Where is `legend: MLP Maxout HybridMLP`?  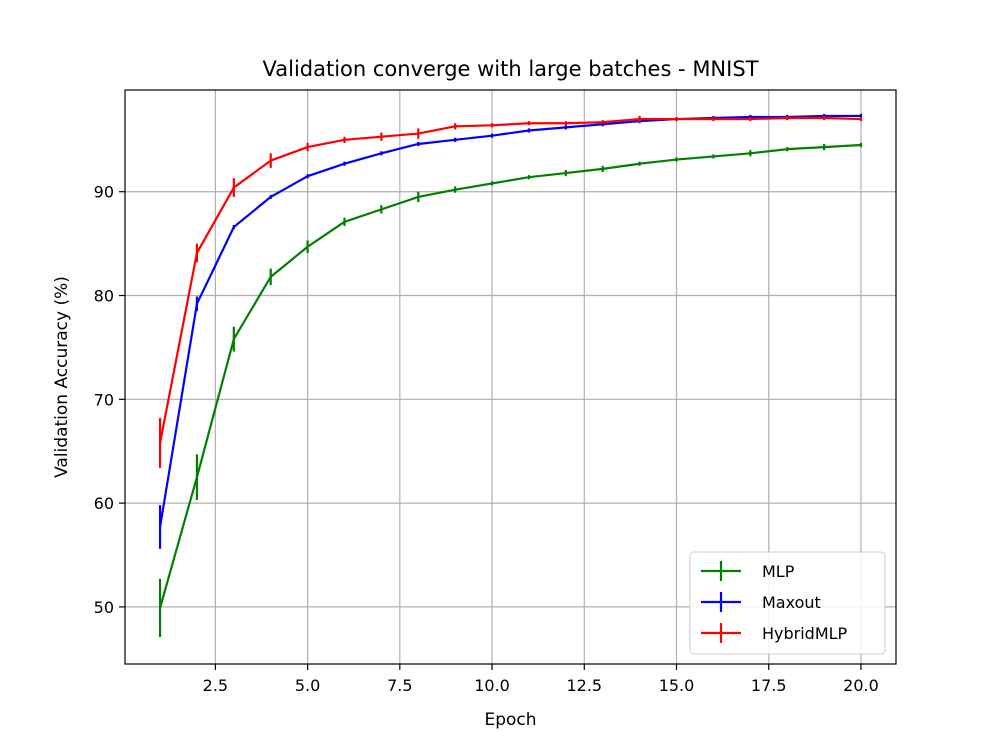
legend: MLP Maxout HybridMLP is located at coordinates (787, 603).